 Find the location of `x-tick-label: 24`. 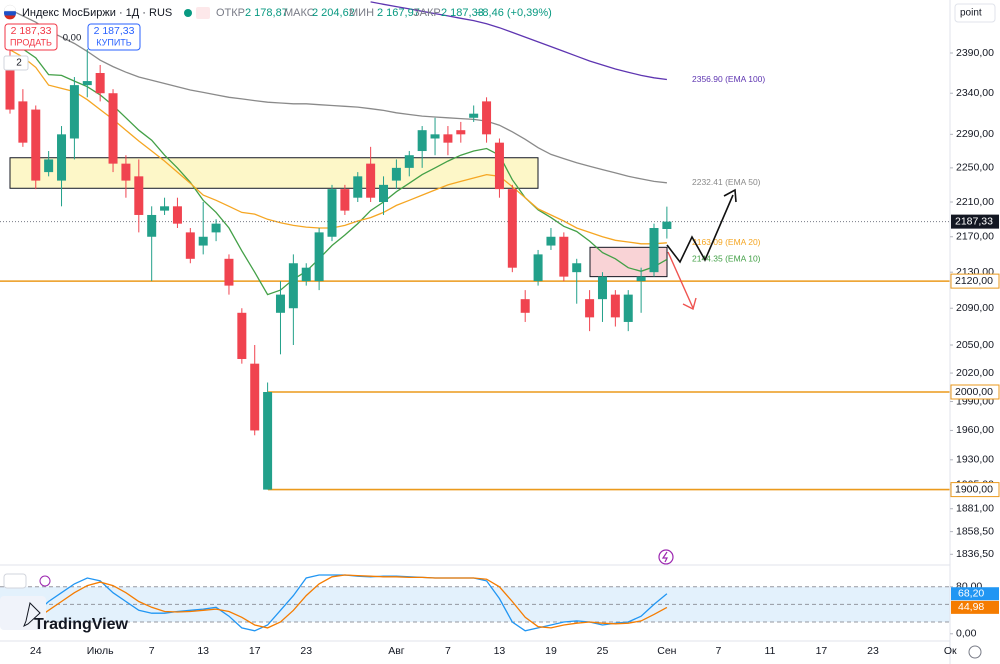

x-tick-label: 24 is located at coordinates (36, 651).